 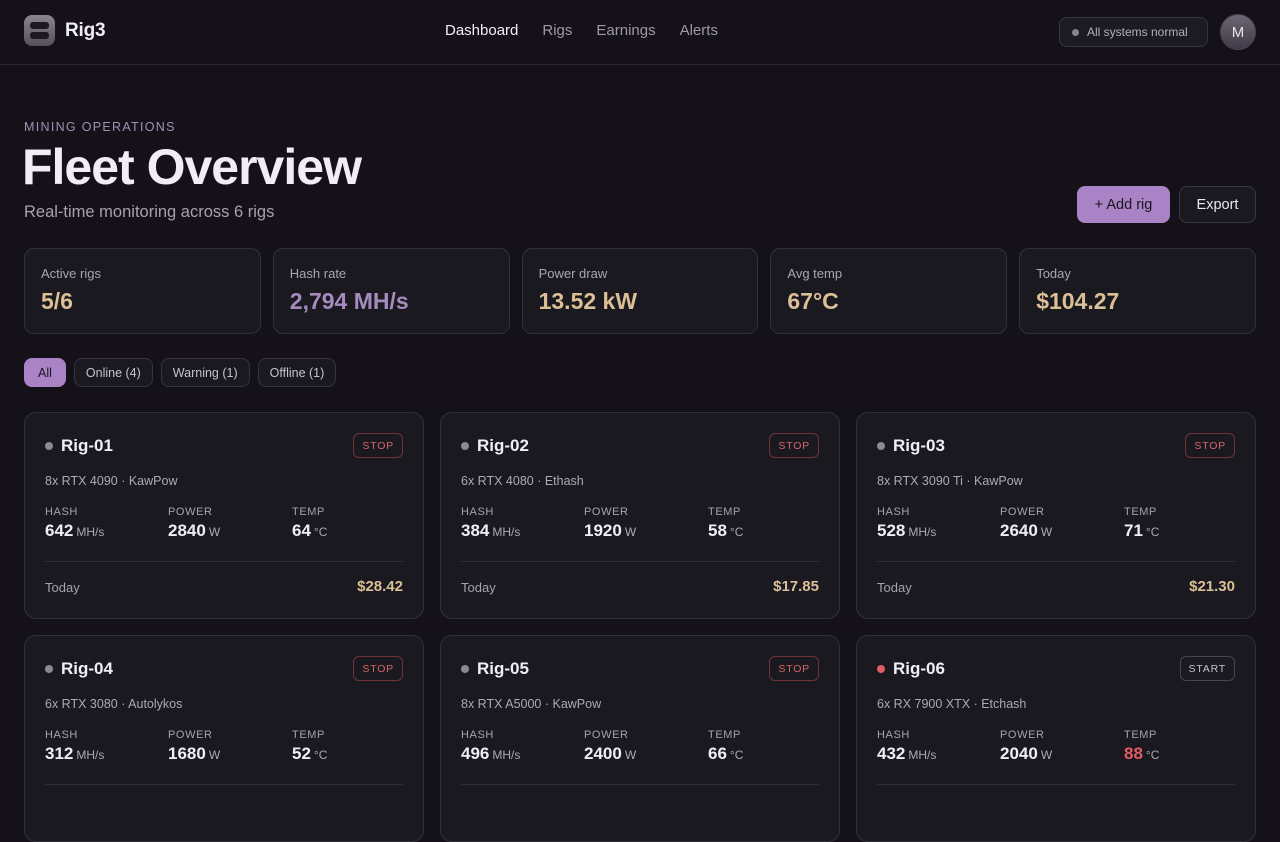 What do you see at coordinates (1133, 753) in the screenshot?
I see `temp-value: 88` at bounding box center [1133, 753].